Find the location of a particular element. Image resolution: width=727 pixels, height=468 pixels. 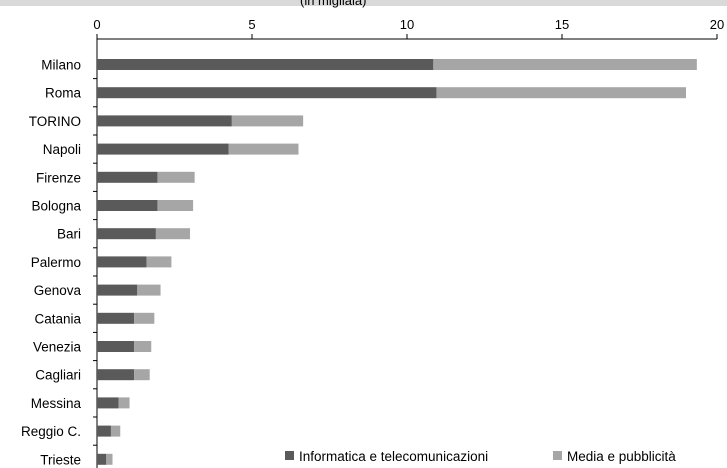

x-tick-label: 5 is located at coordinates (251, 24).